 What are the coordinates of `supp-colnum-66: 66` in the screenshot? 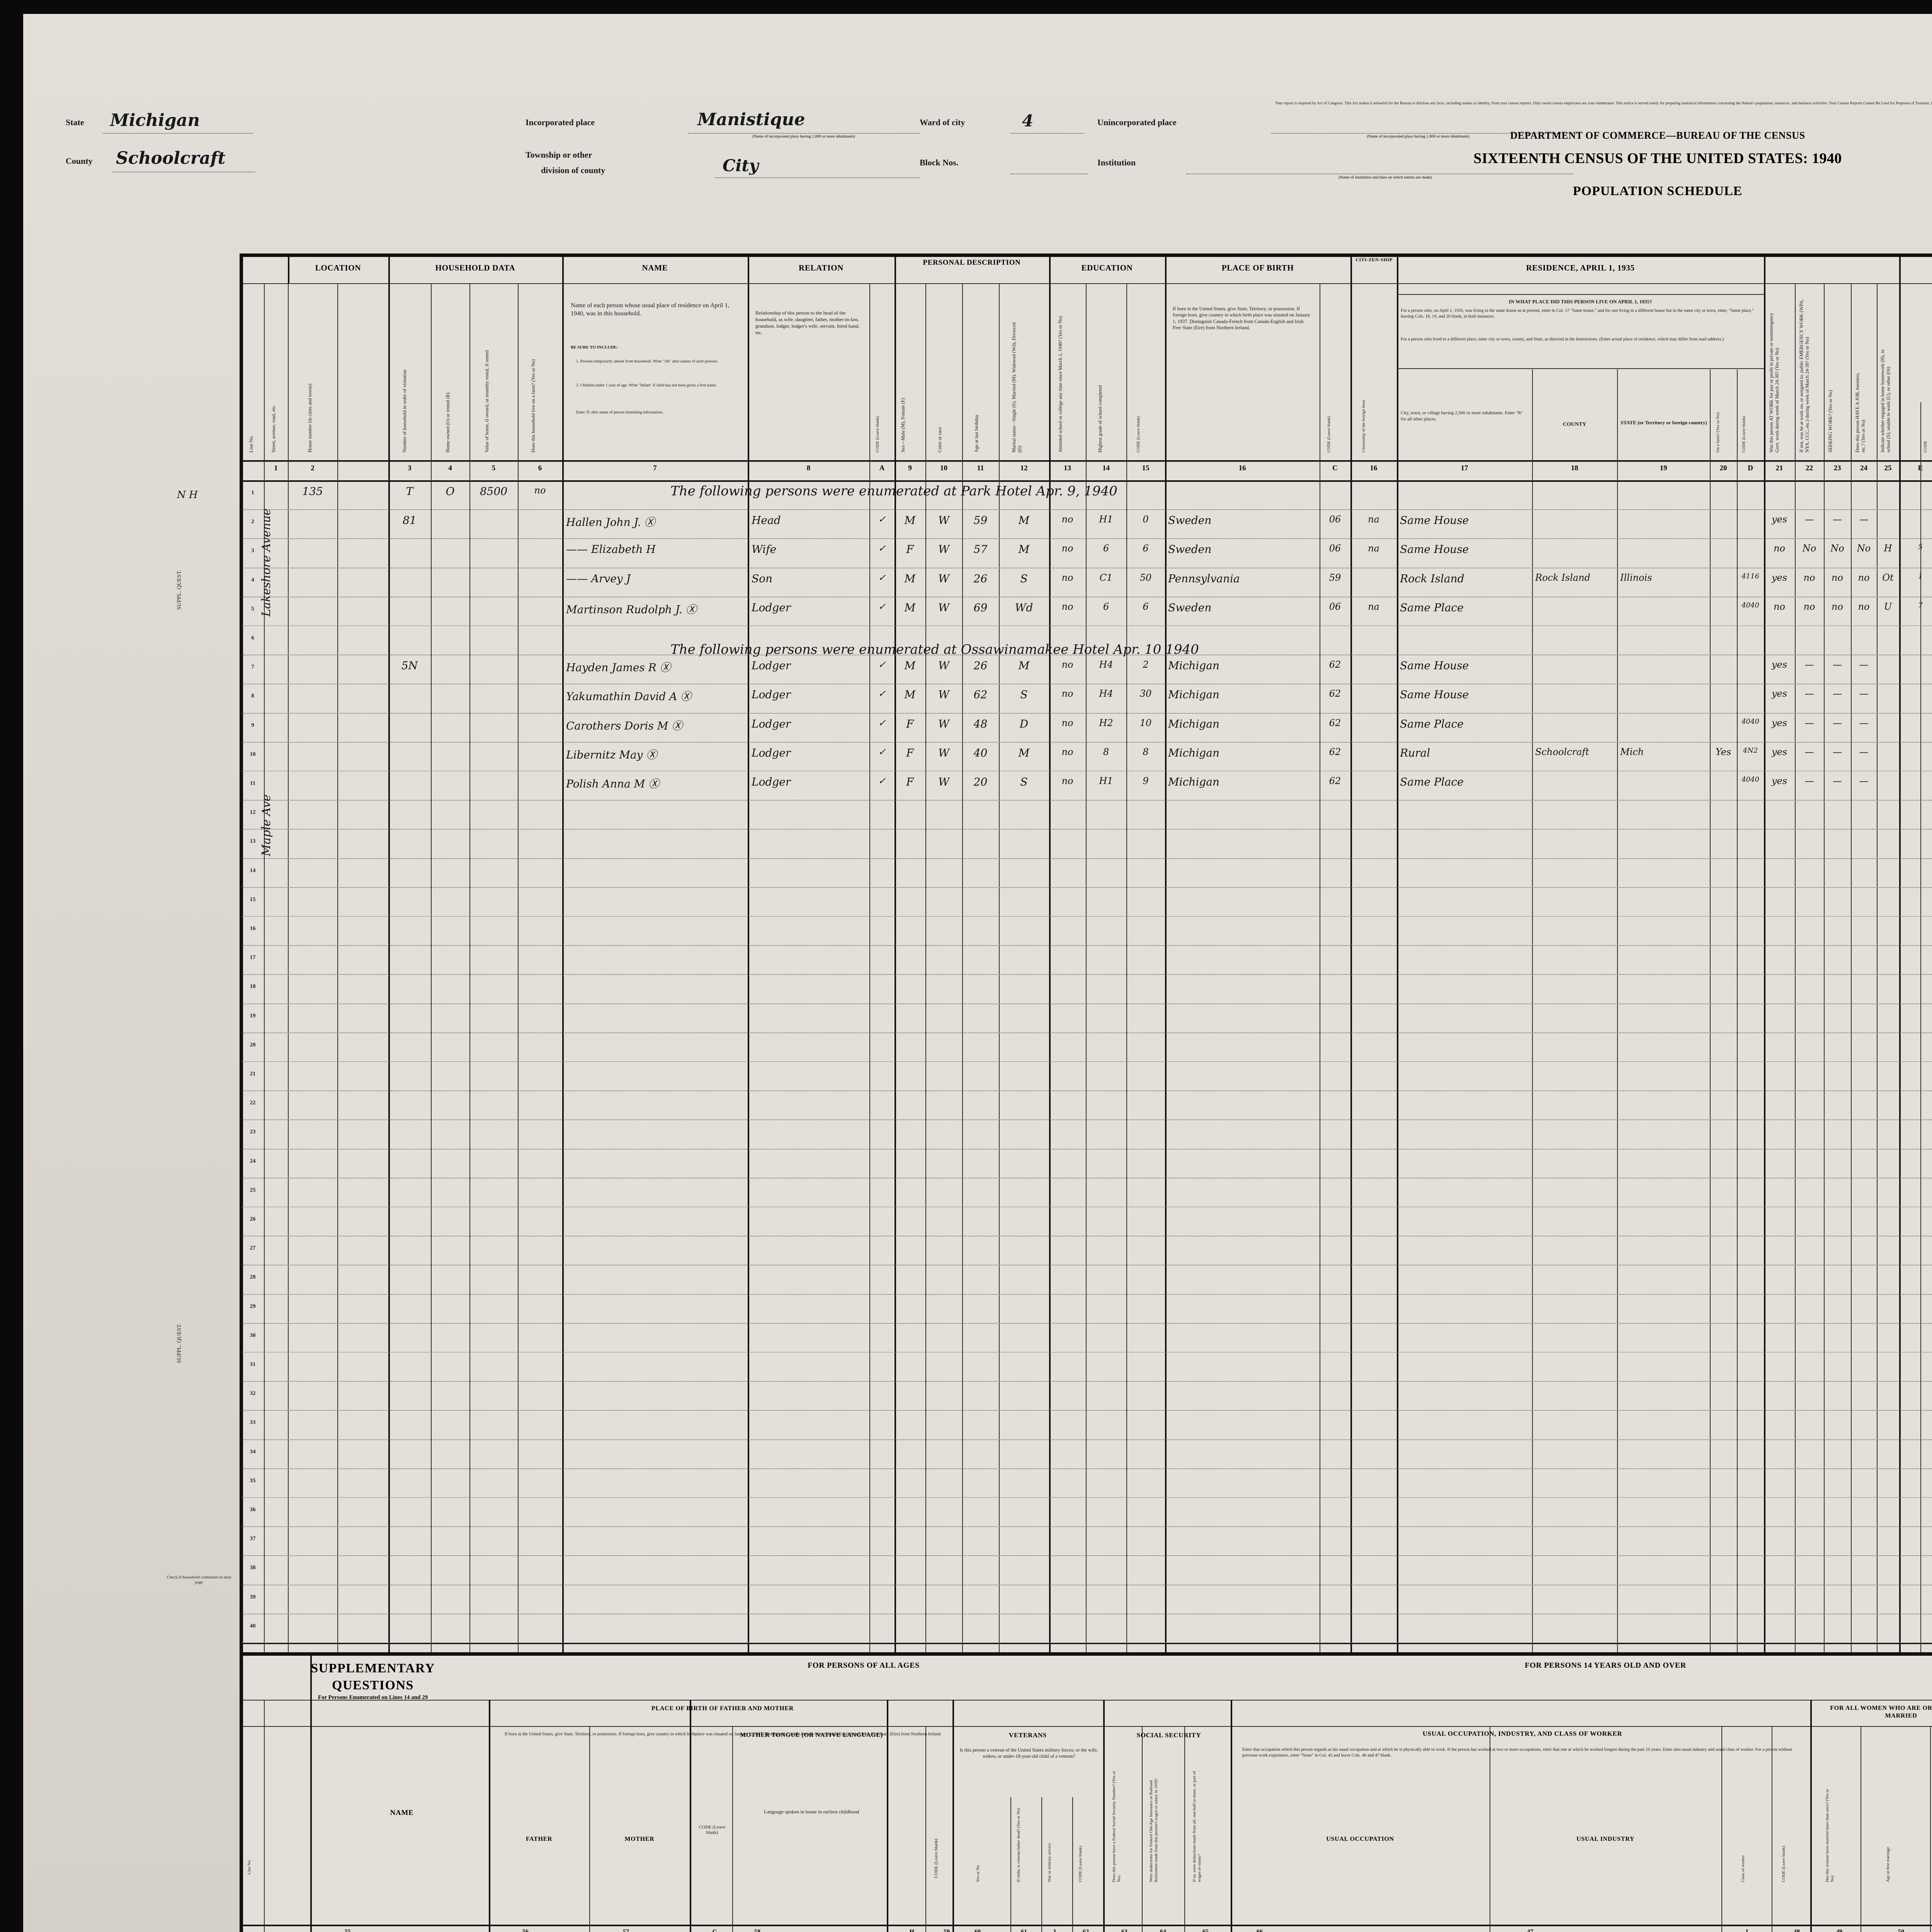 It's located at (1260, 1930).